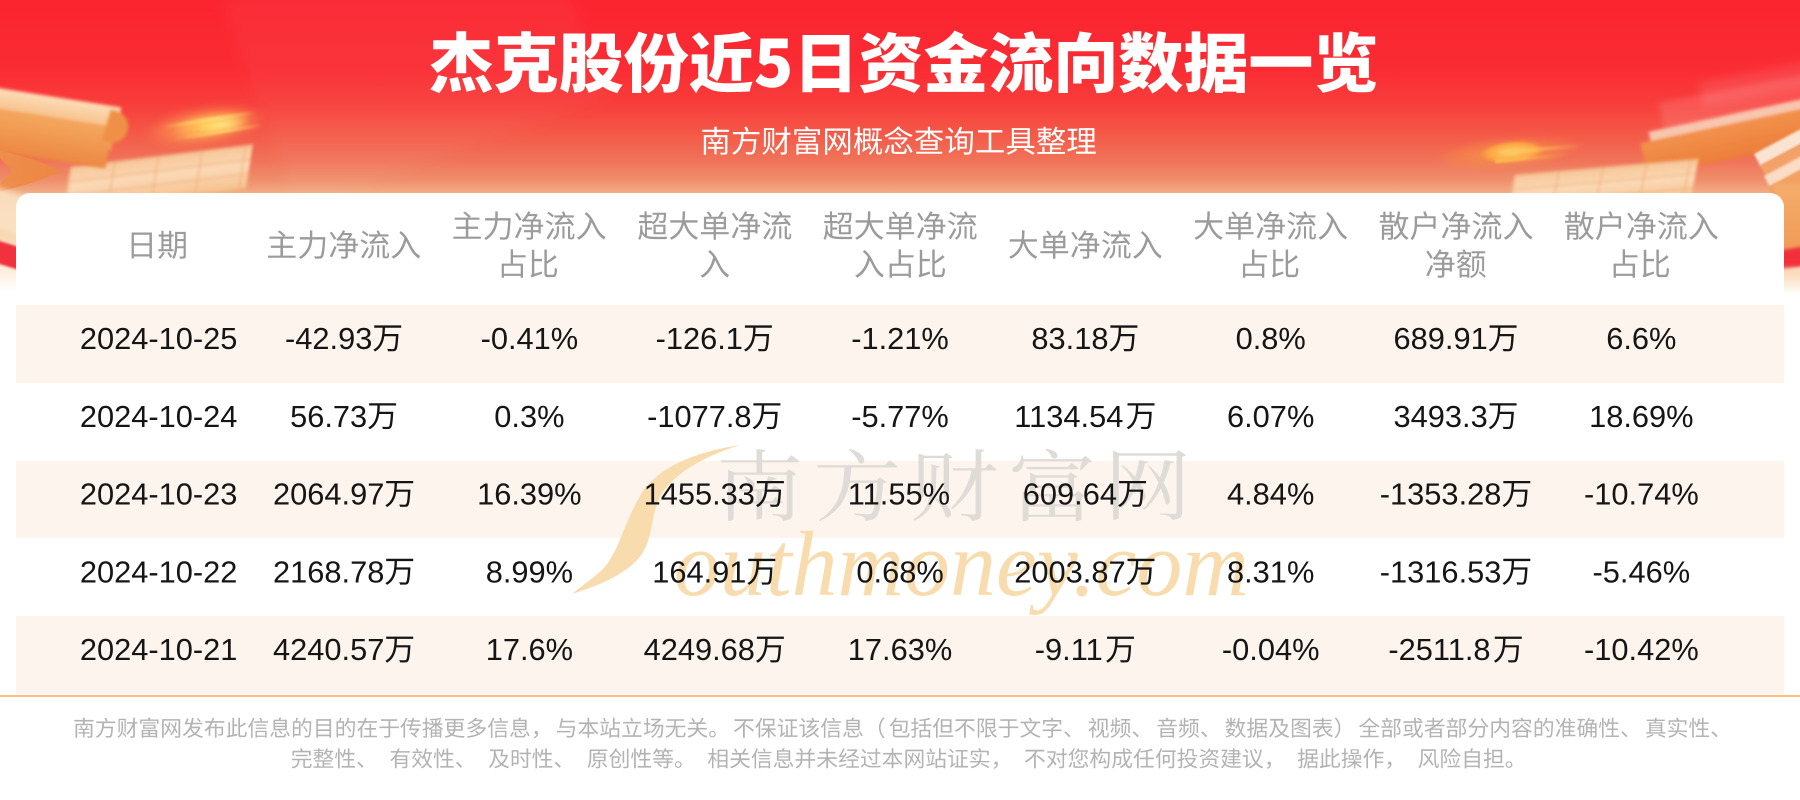 Image resolution: width=1800 pixels, height=800 pixels. Describe the element at coordinates (1441, 571) in the screenshot. I see `svg-text: -1316.53` at that location.